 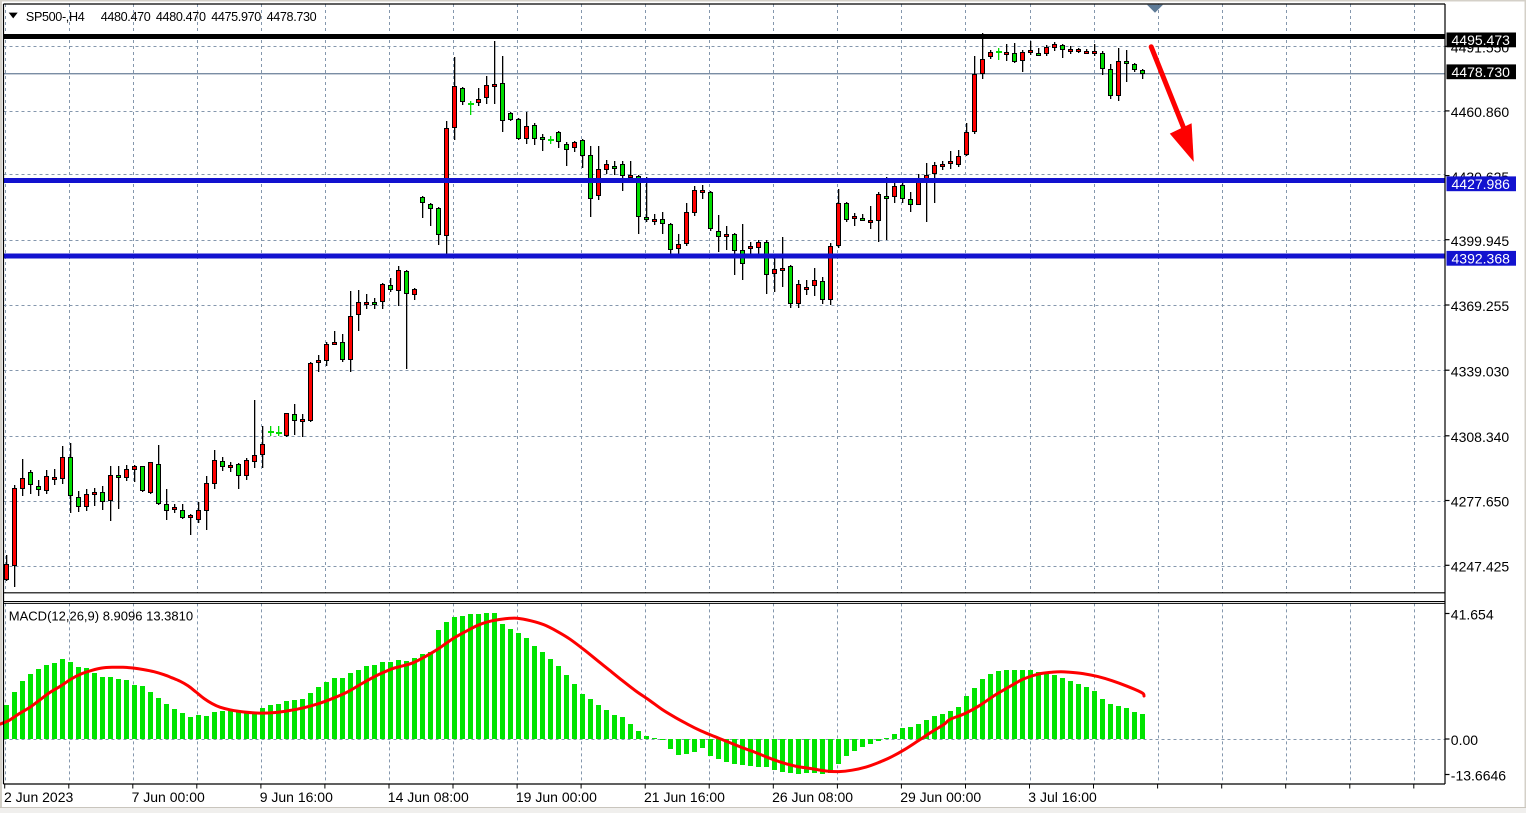 What do you see at coordinates (940, 797) in the screenshot?
I see `svg-text: 29 Jun 00:00` at bounding box center [940, 797].